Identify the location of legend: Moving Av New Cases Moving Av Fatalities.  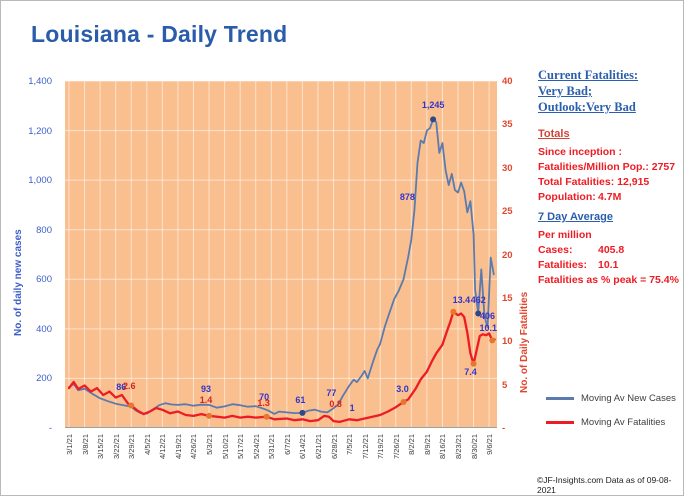
(611, 417).